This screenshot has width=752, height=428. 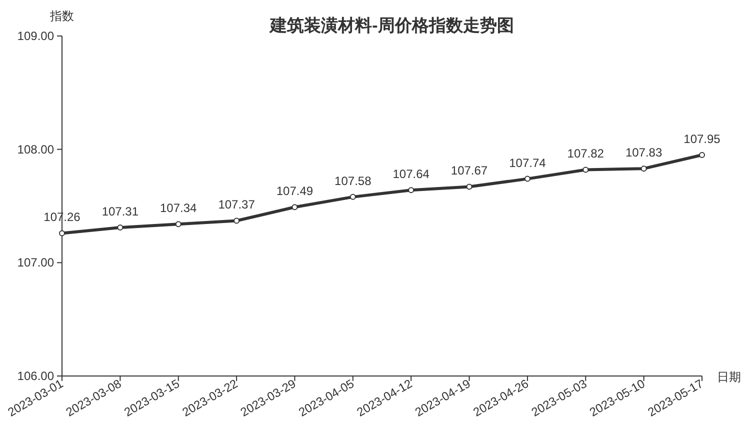 I want to click on y-tick-label: 109.00, so click(x=35, y=36).